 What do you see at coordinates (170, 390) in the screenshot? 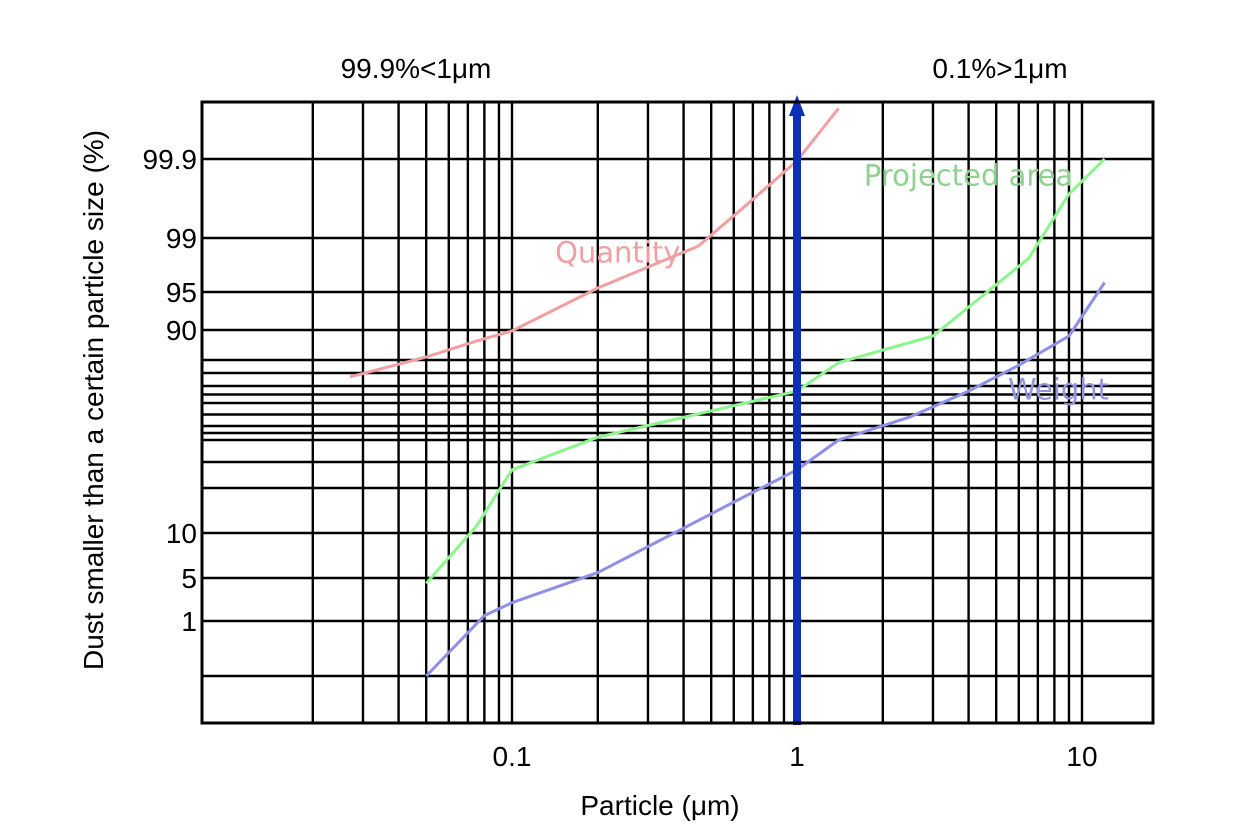
I see `y-tick-labels: 99.9 99 95 90 10 5 1` at bounding box center [170, 390].